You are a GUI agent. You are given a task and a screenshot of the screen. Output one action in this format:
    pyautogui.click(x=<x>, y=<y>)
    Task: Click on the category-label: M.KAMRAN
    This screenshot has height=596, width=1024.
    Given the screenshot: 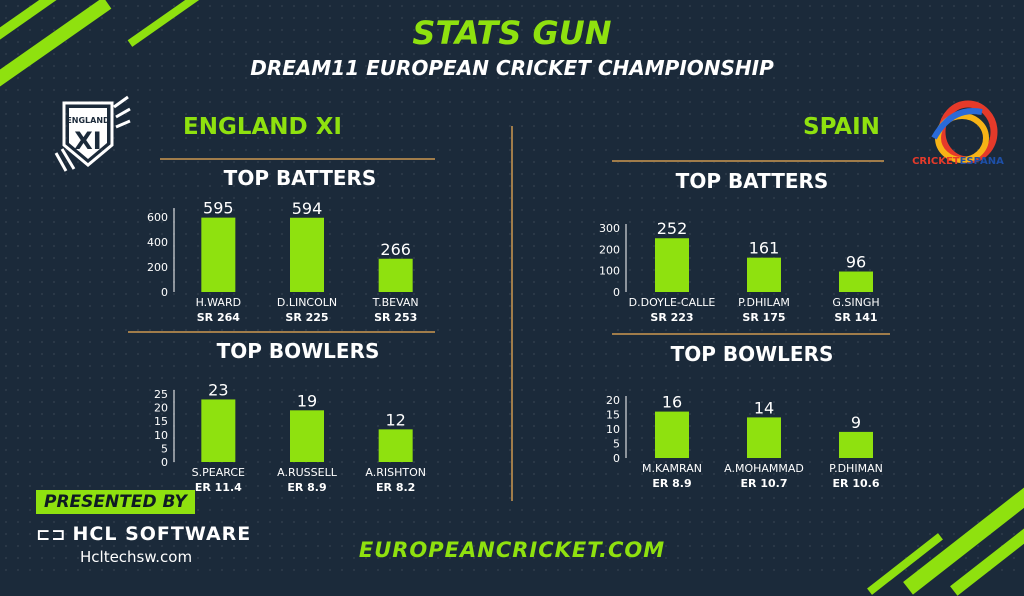 What is the action you would take?
    pyautogui.click(x=672, y=468)
    